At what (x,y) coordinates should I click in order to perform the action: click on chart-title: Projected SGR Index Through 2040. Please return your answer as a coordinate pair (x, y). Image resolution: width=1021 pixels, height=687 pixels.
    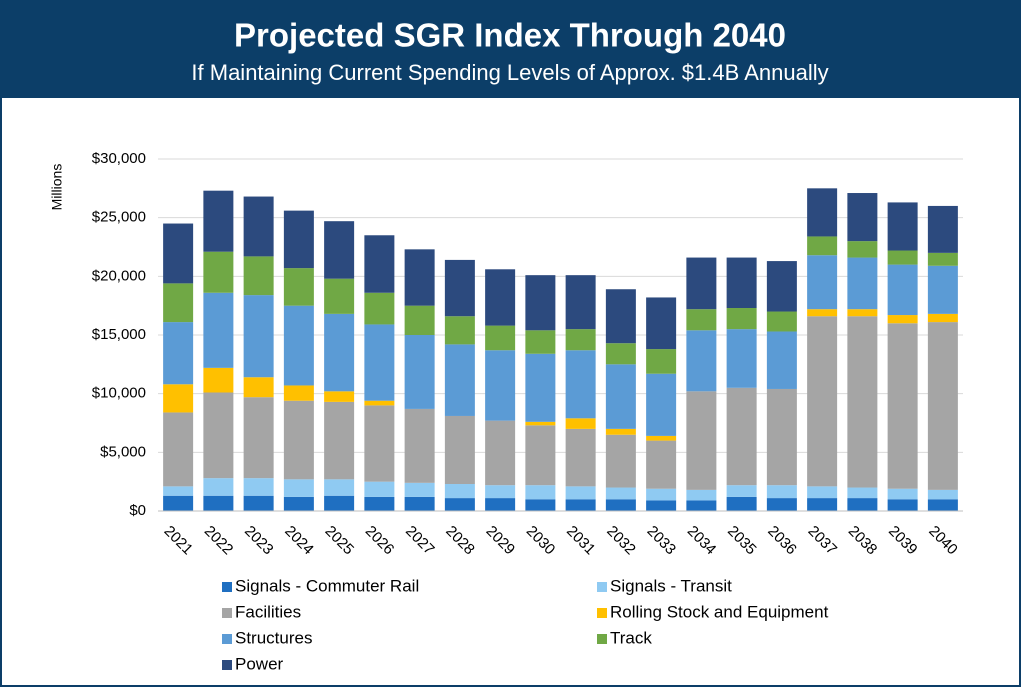
    Looking at the image, I should click on (510, 35).